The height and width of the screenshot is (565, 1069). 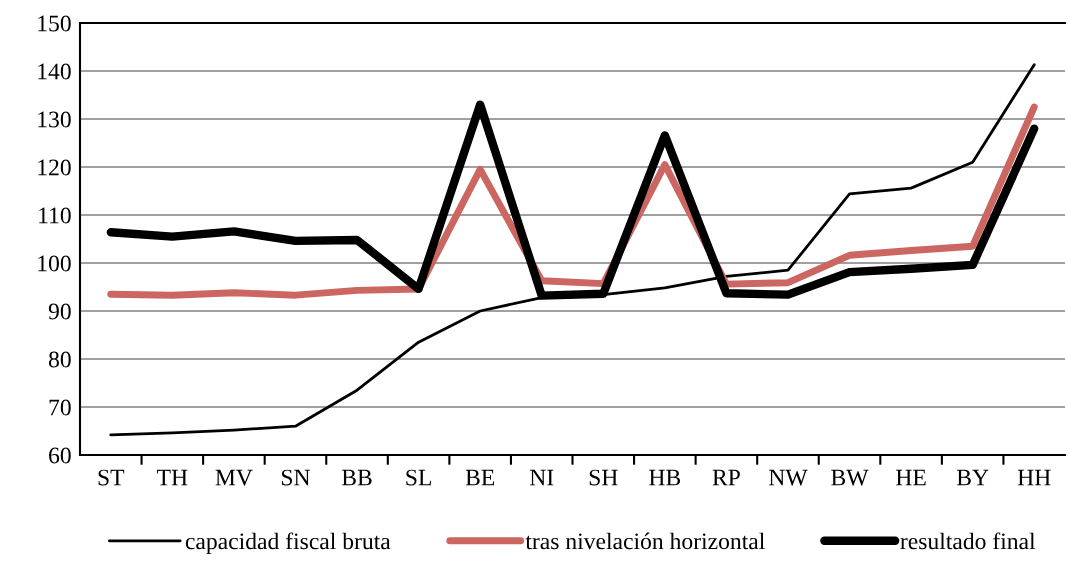 What do you see at coordinates (968, 541) in the screenshot?
I see `legend-label: resultado final` at bounding box center [968, 541].